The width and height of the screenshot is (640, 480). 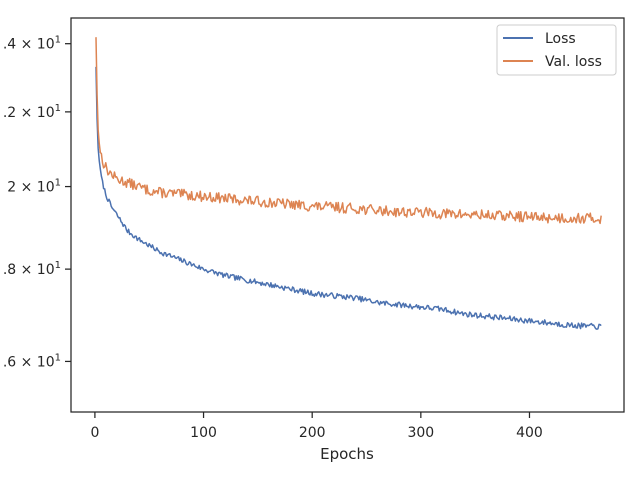 I want to click on x-tick-label: 300, so click(x=420, y=433).